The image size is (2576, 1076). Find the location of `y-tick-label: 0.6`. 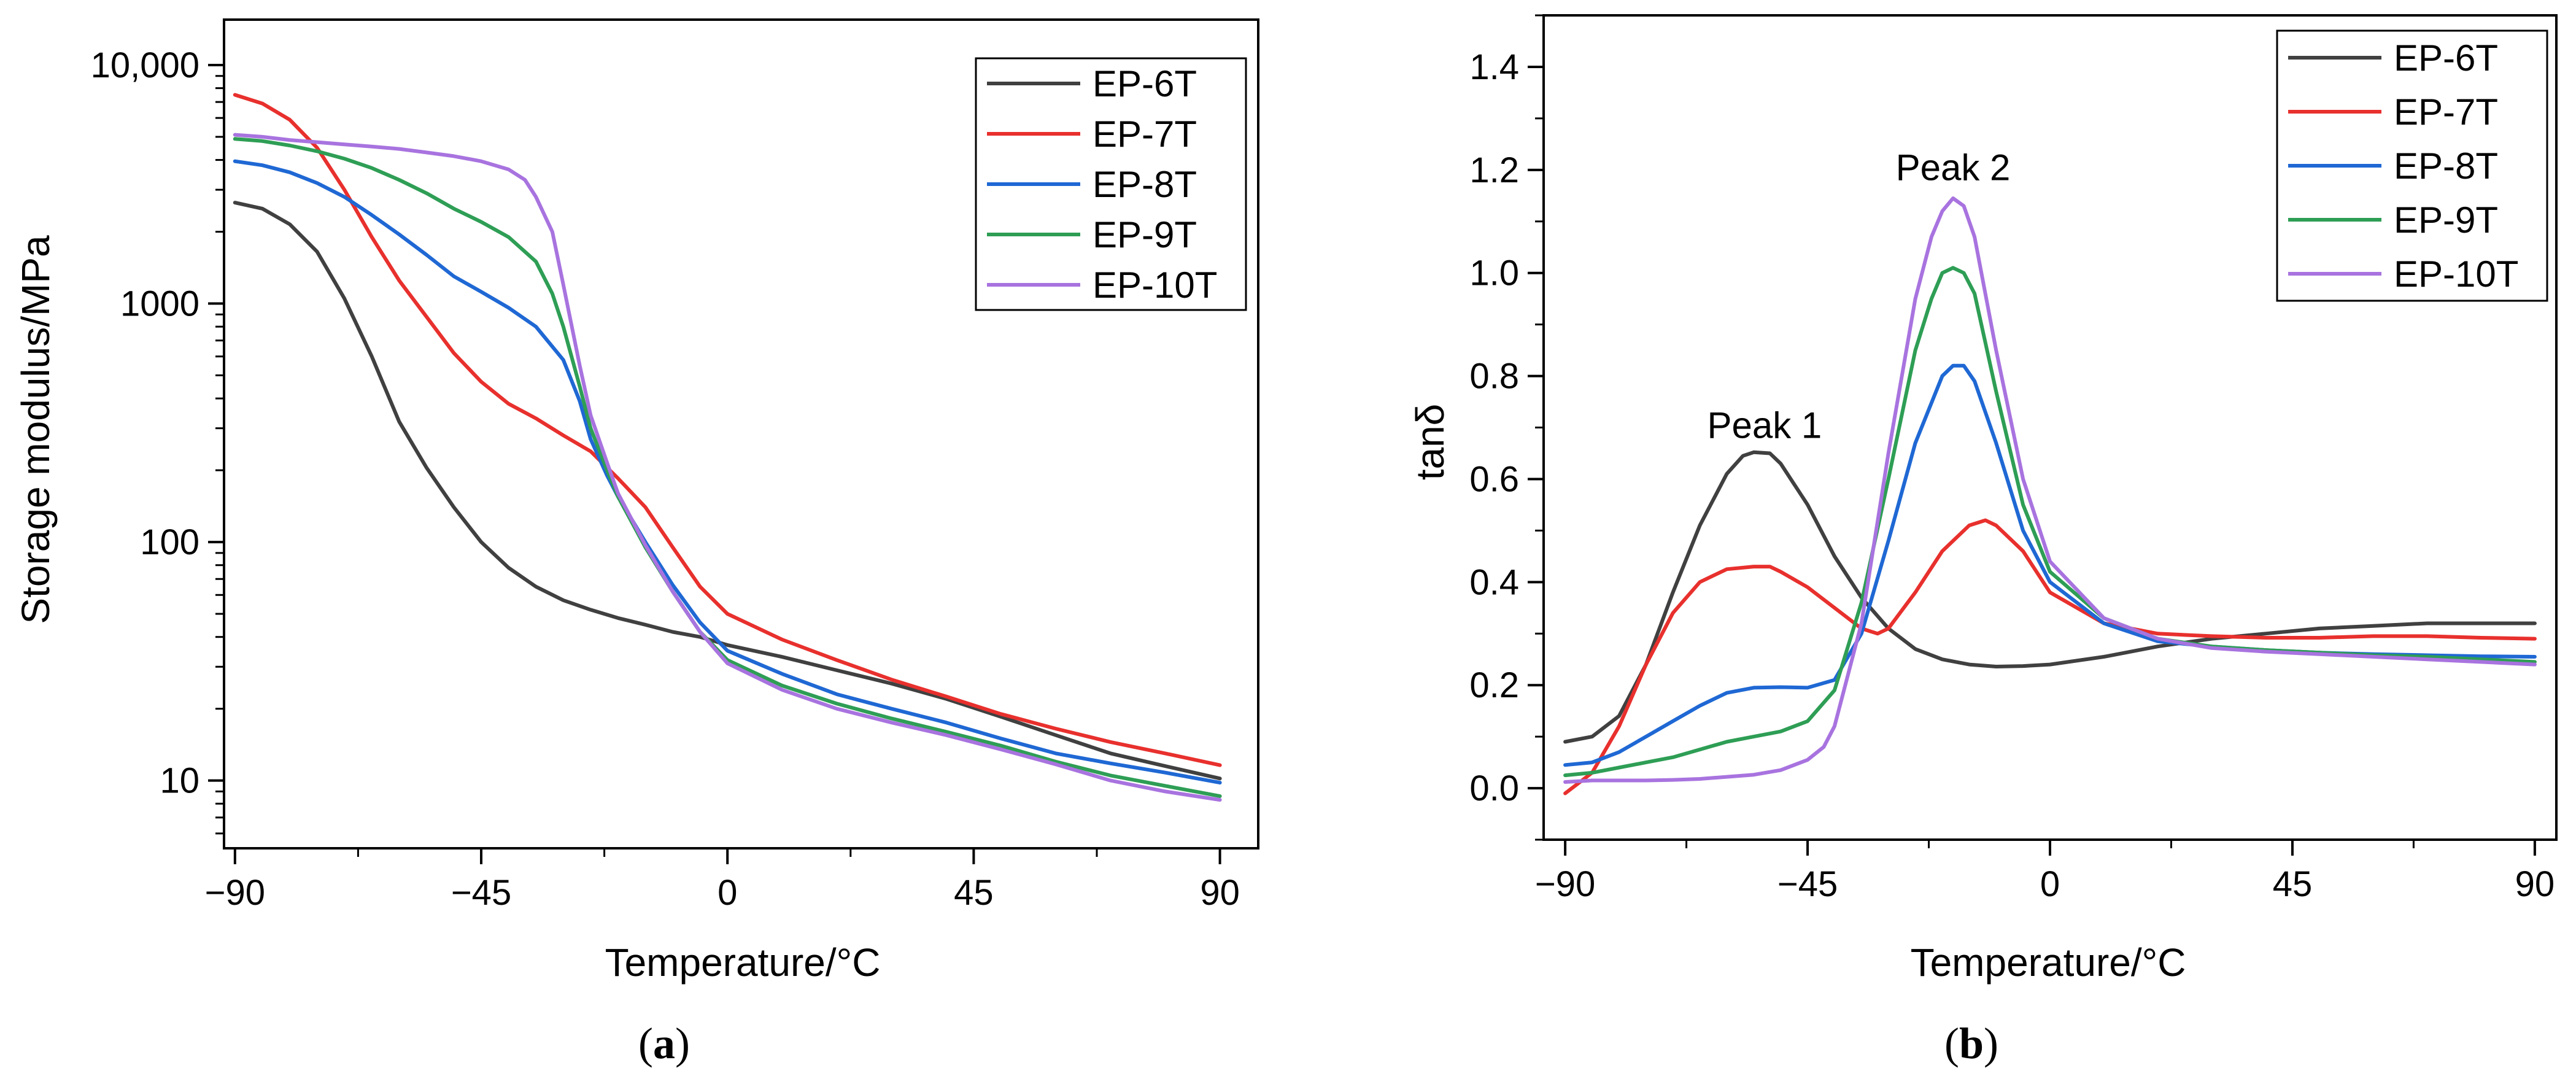

y-tick-label: 0.6 is located at coordinates (1494, 479).